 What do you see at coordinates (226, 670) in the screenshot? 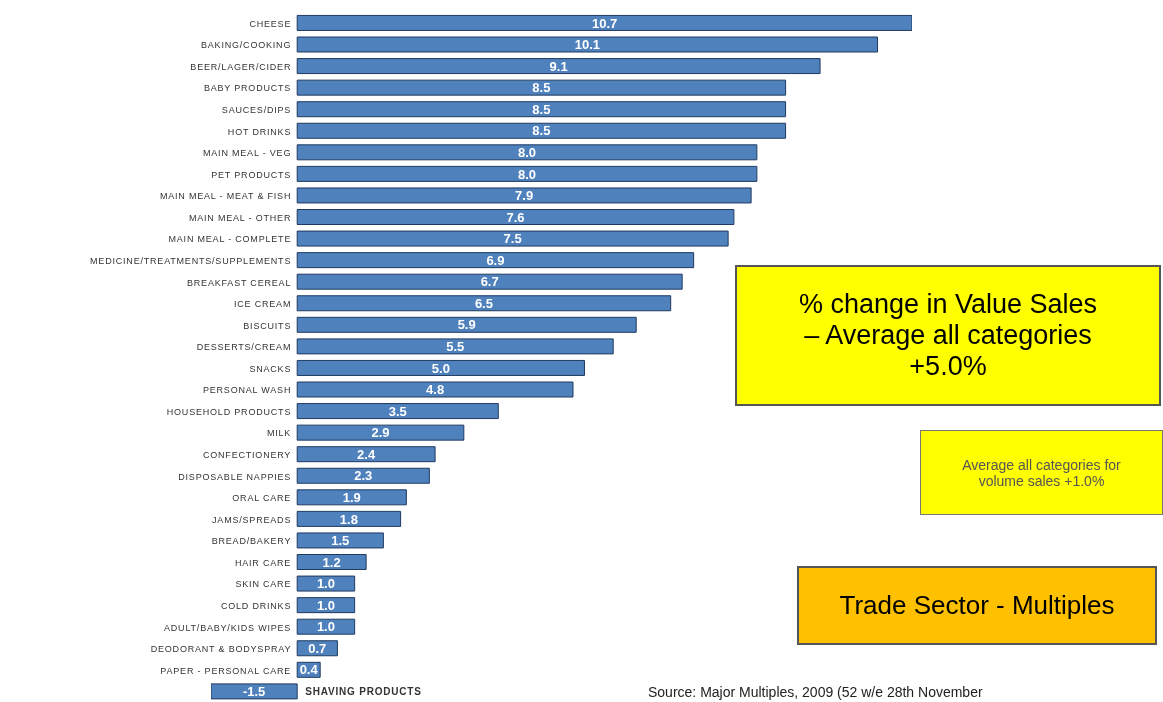
I see `y-tick-label: PAPER - PERSONAL CARE` at bounding box center [226, 670].